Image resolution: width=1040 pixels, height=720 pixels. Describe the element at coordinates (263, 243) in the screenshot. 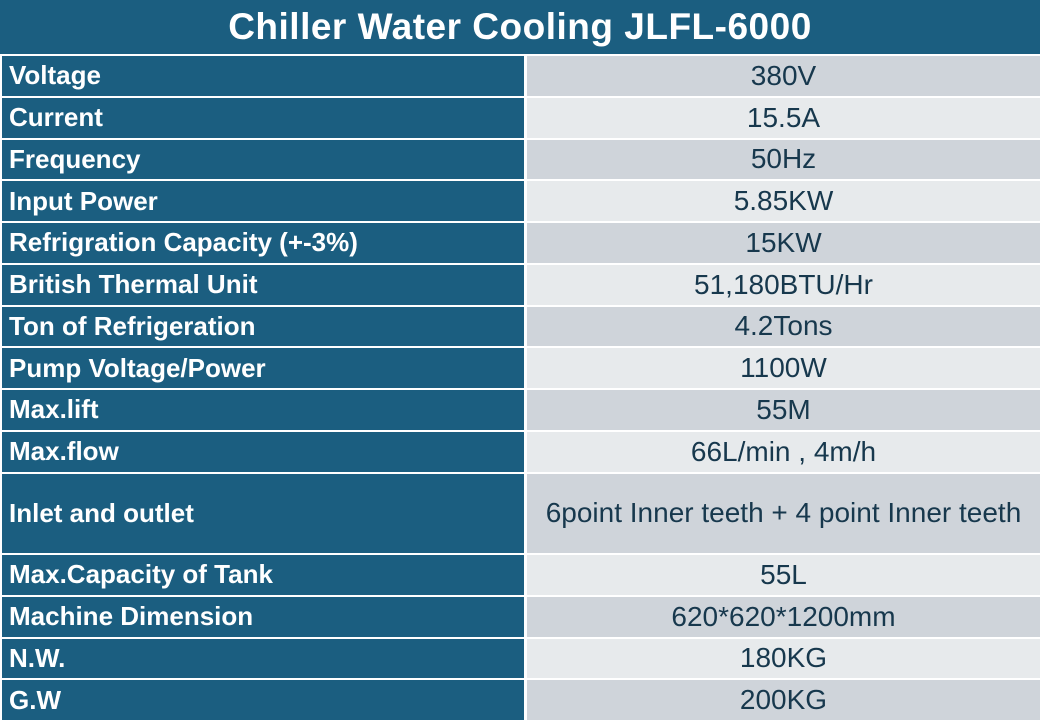

I see `spec-label: Refrigration Capacity (+-3%)` at that location.